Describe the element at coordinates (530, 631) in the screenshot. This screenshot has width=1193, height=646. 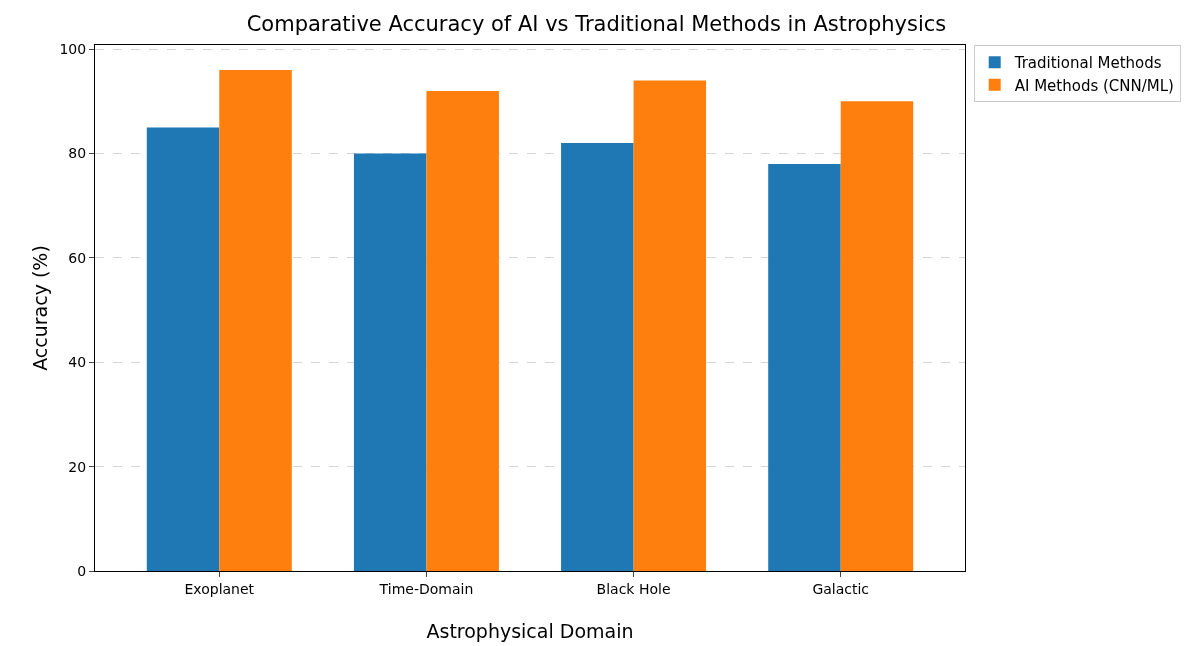
I see `x-axis-title: Astrophysical Domain` at that location.